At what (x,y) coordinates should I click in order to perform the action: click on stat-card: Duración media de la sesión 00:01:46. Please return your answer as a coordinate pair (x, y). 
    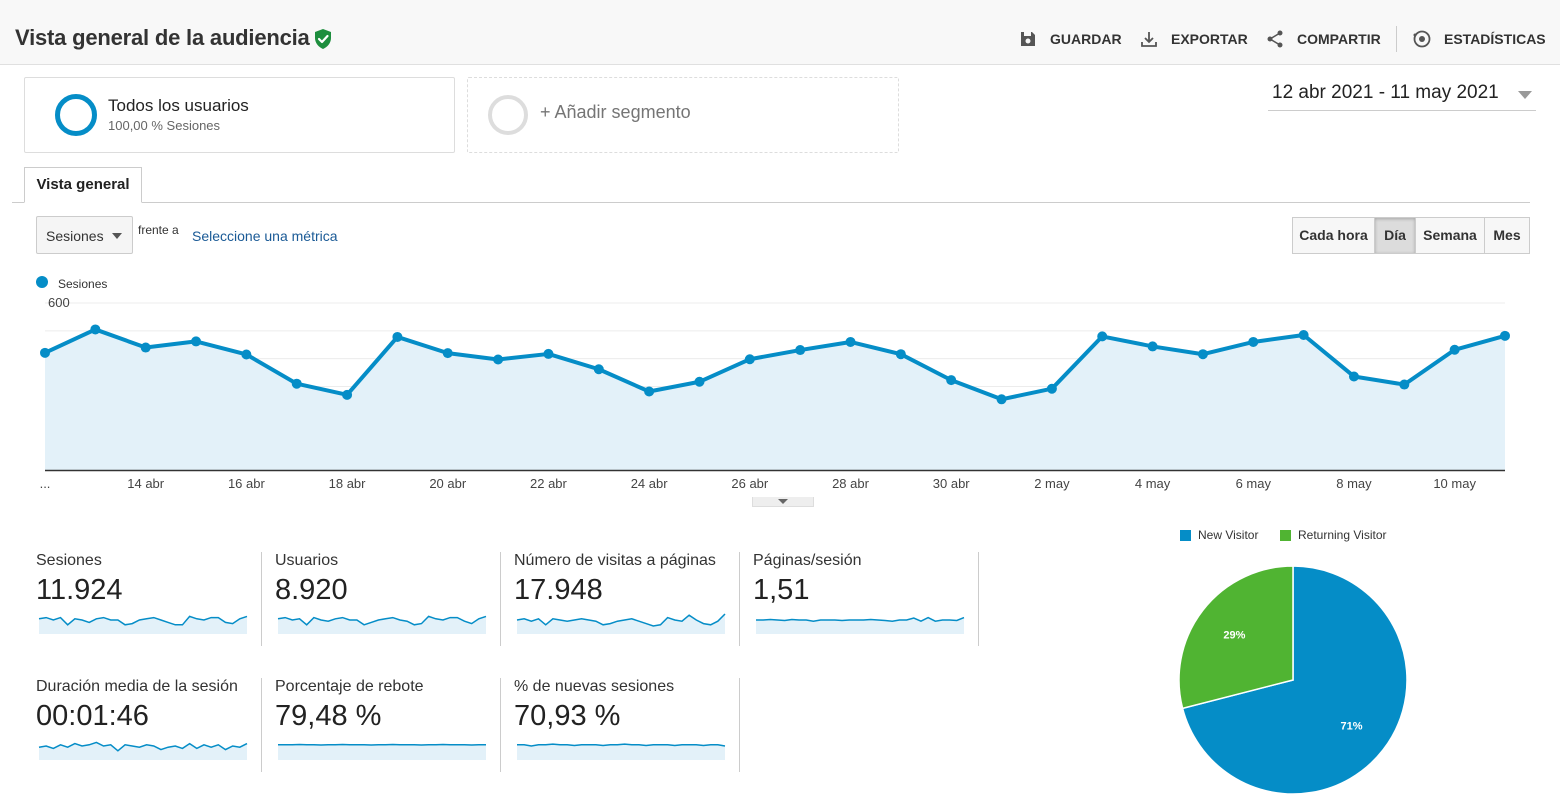
    Looking at the image, I should click on (146, 725).